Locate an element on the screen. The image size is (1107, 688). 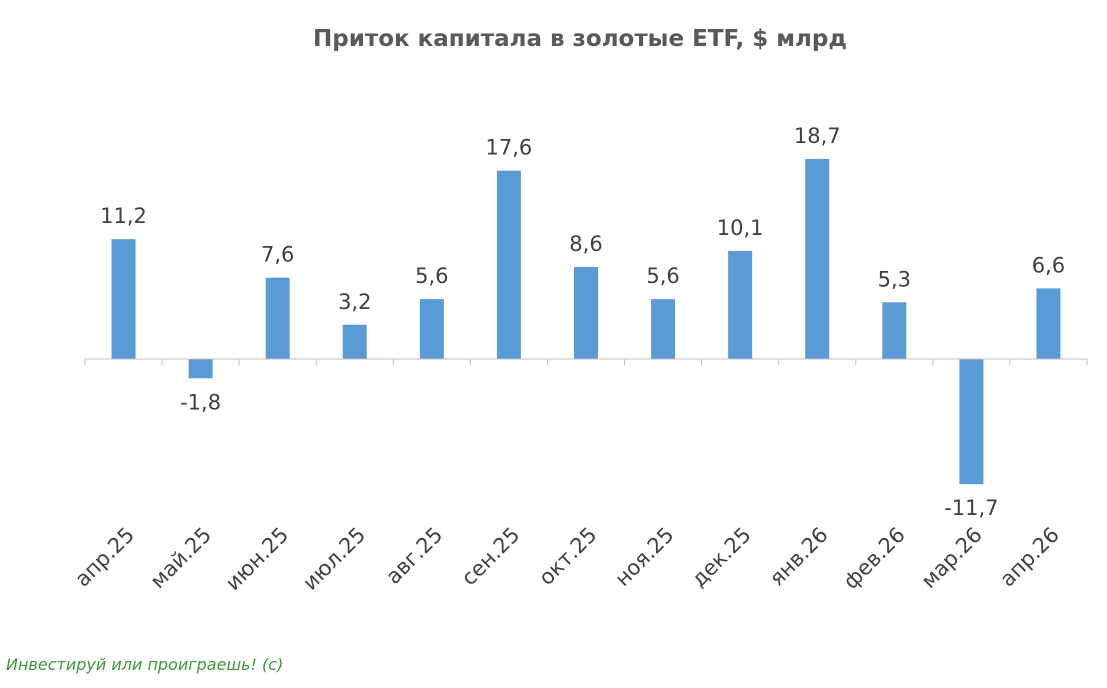
watermark: Инвестируй или проиграешь! (с) is located at coordinates (145, 664).